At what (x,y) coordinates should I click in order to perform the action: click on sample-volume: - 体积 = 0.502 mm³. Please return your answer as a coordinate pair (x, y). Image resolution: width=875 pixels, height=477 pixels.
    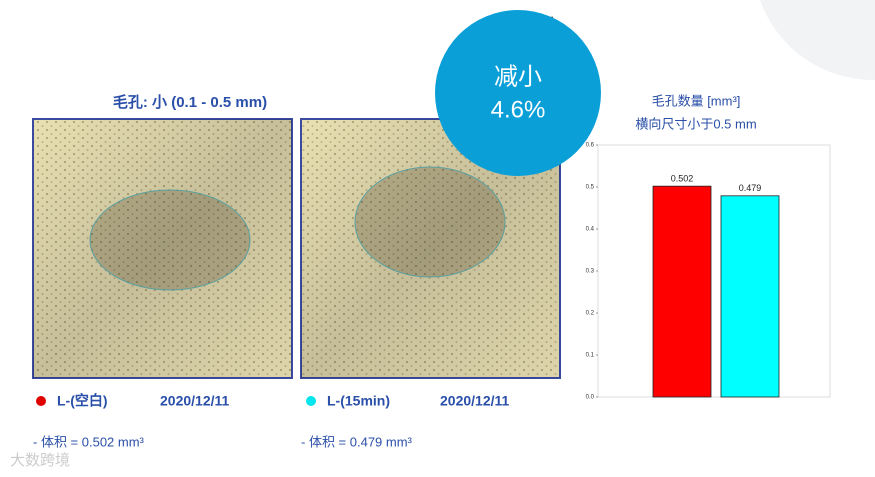
    Looking at the image, I should click on (89, 441).